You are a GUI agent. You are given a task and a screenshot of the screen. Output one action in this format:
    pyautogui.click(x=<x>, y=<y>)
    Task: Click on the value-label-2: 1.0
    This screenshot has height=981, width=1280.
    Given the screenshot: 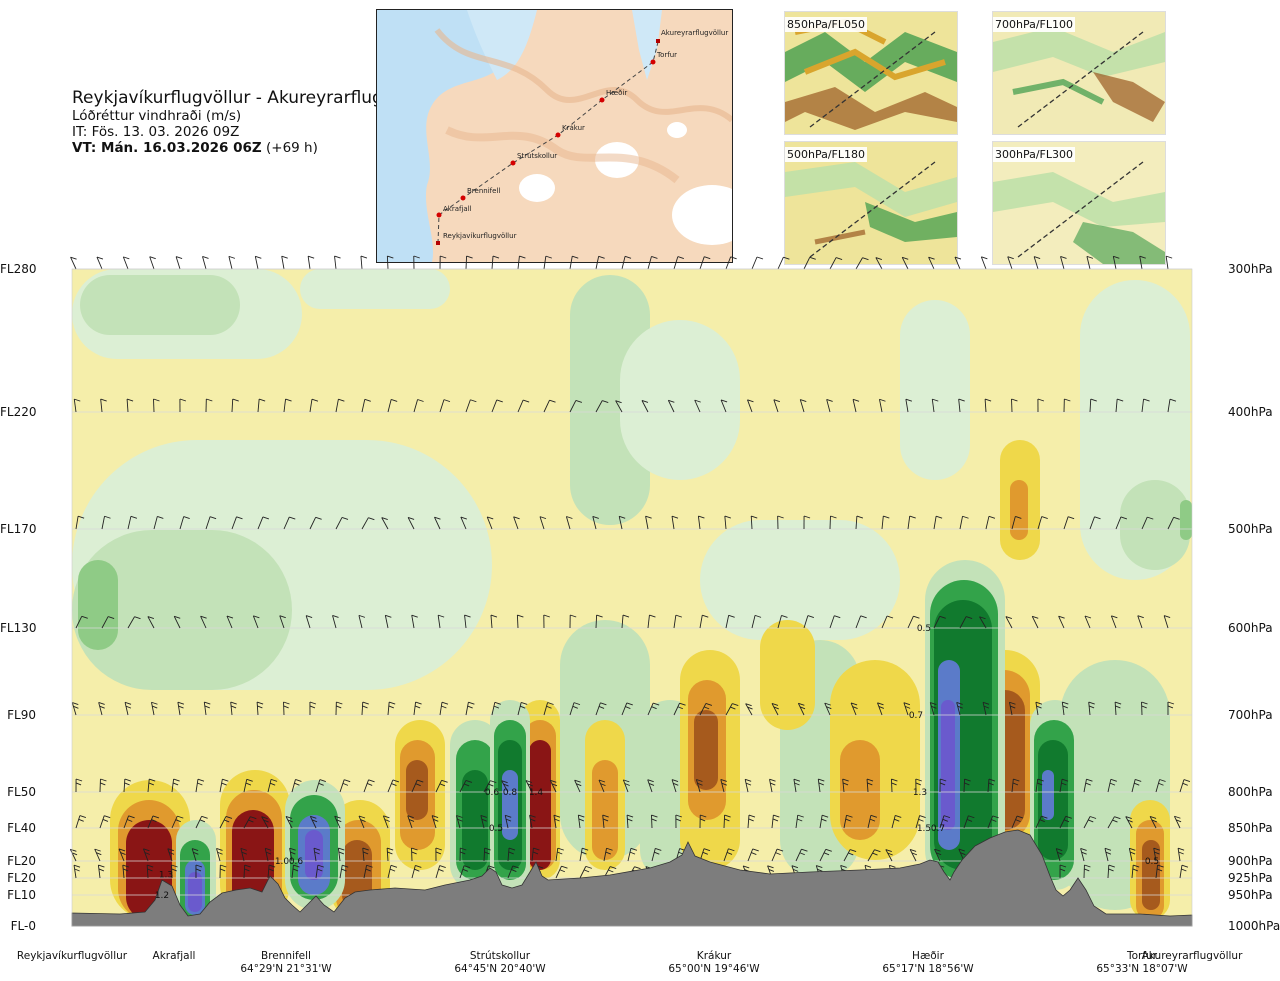 What is the action you would take?
    pyautogui.click(x=282, y=862)
    